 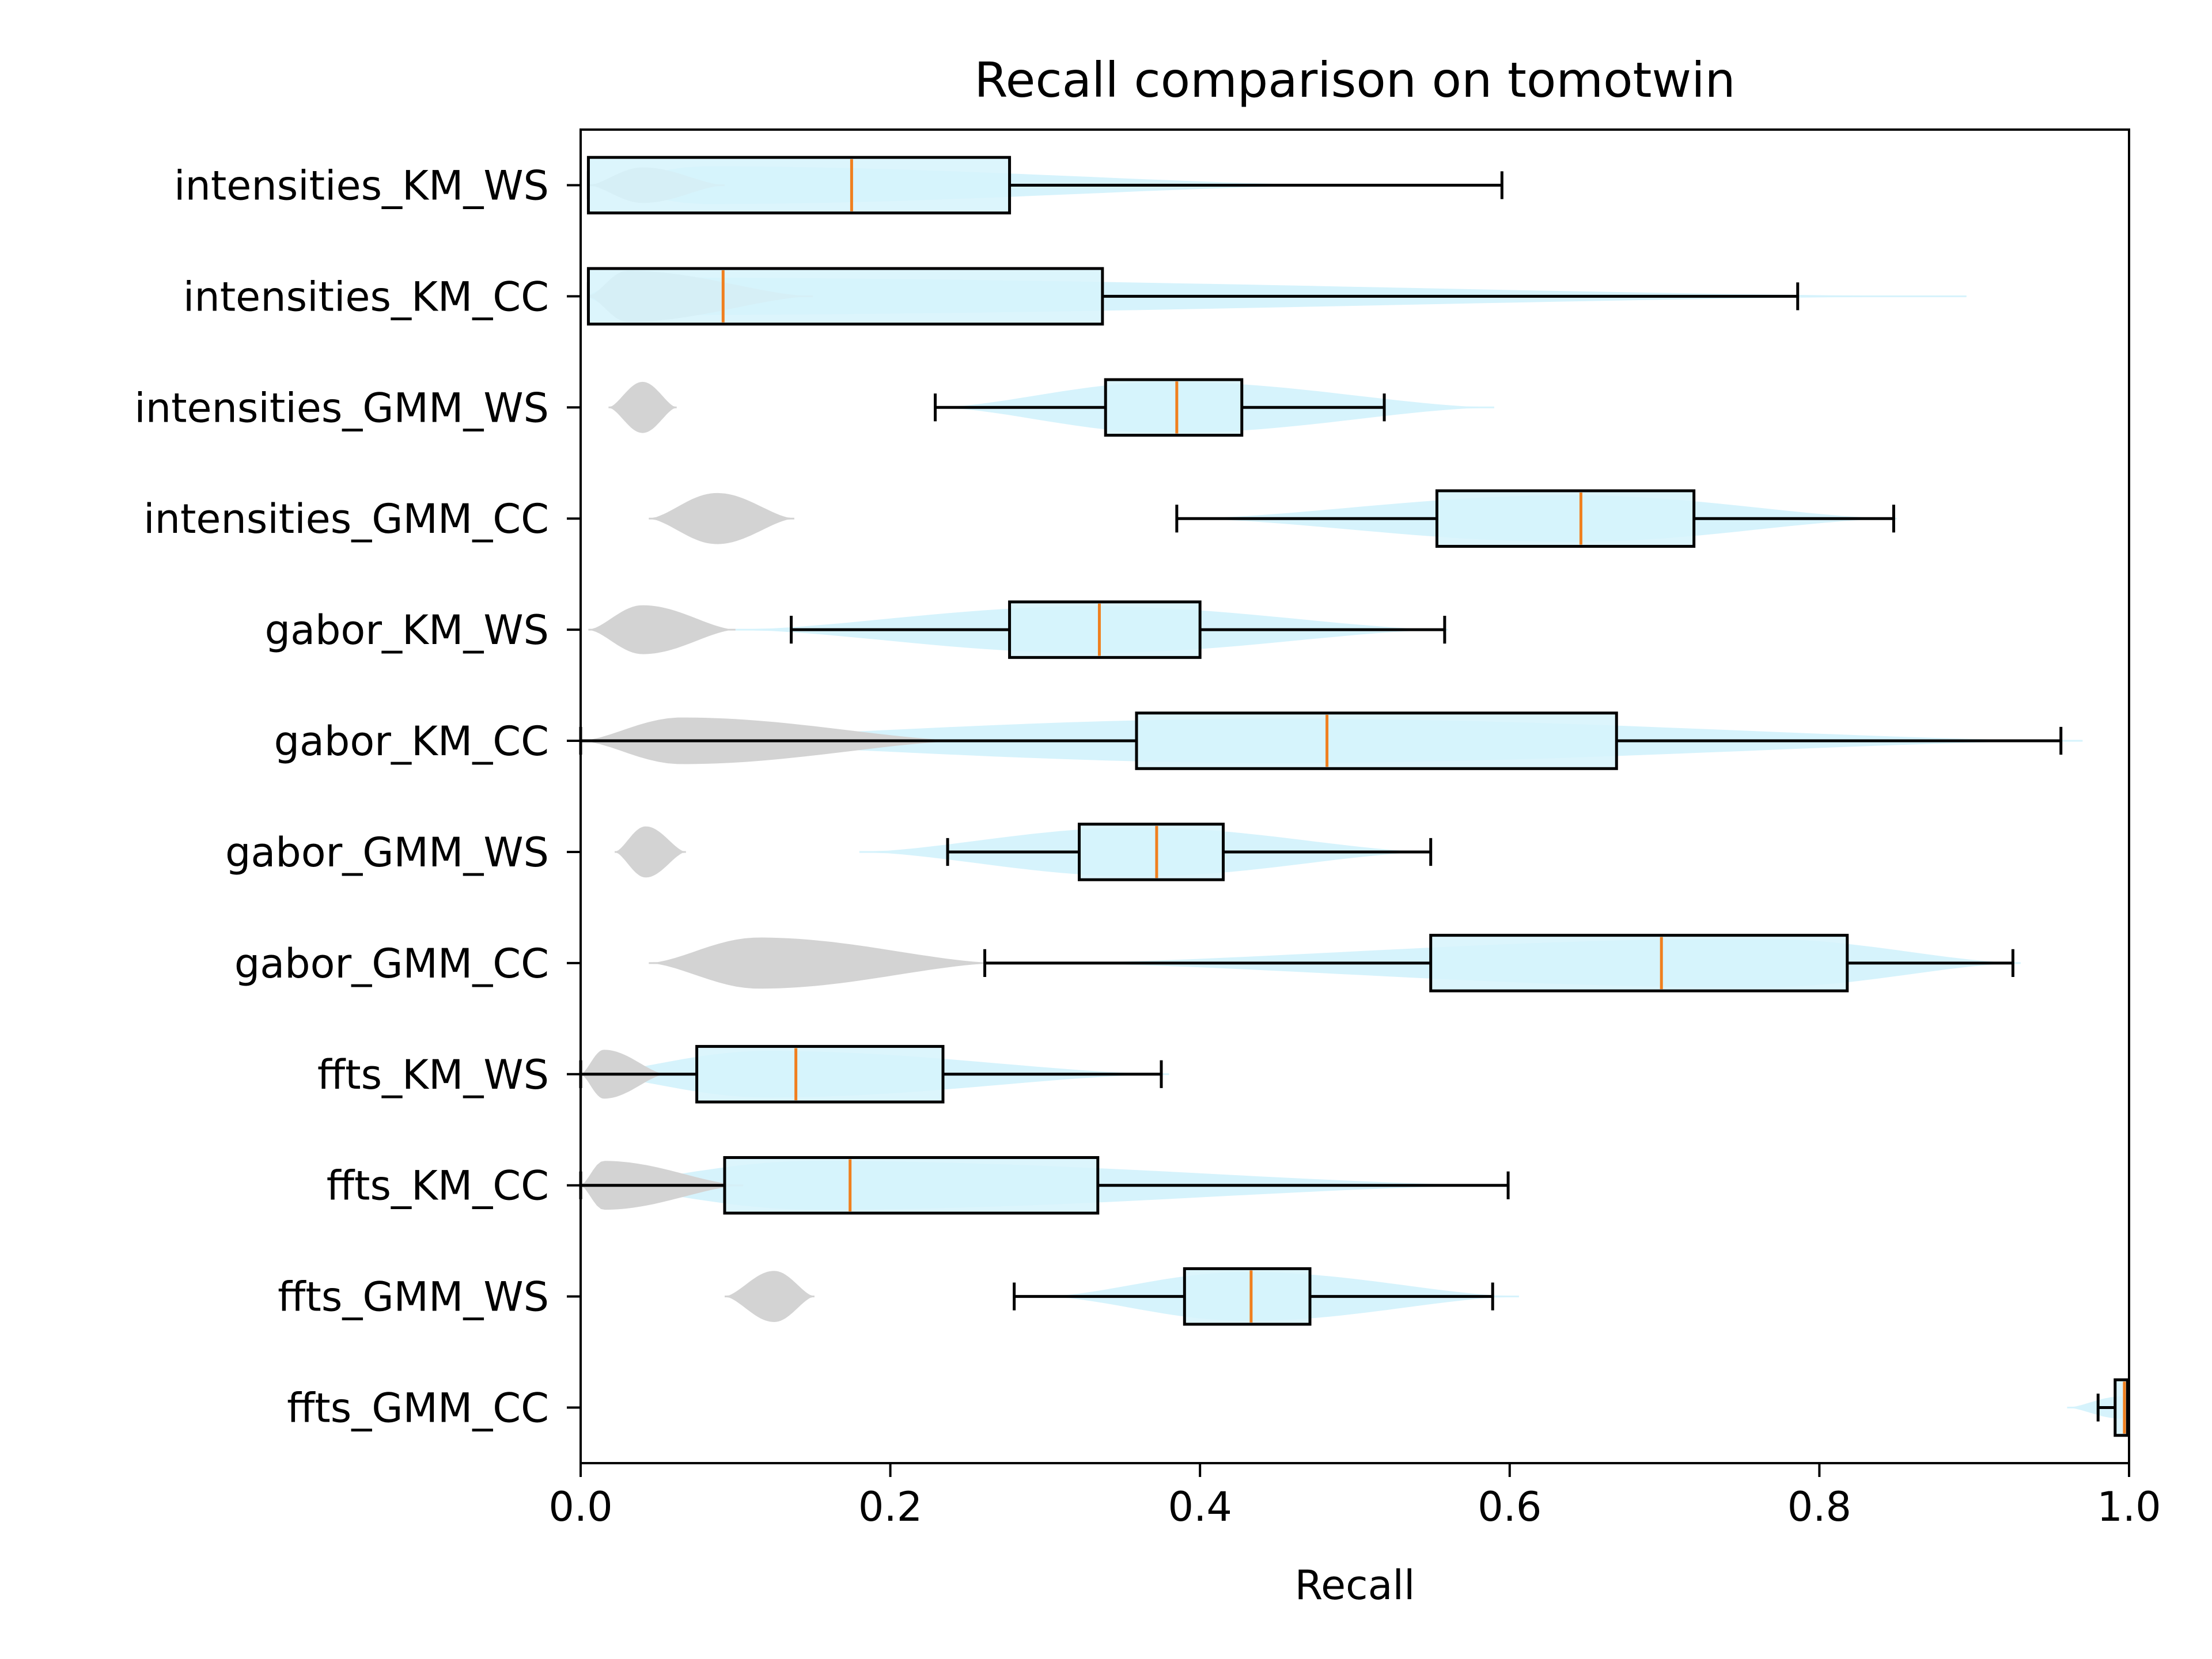 What do you see at coordinates (1819, 1507) in the screenshot?
I see `x-tick-label-0.8: 0.8` at bounding box center [1819, 1507].